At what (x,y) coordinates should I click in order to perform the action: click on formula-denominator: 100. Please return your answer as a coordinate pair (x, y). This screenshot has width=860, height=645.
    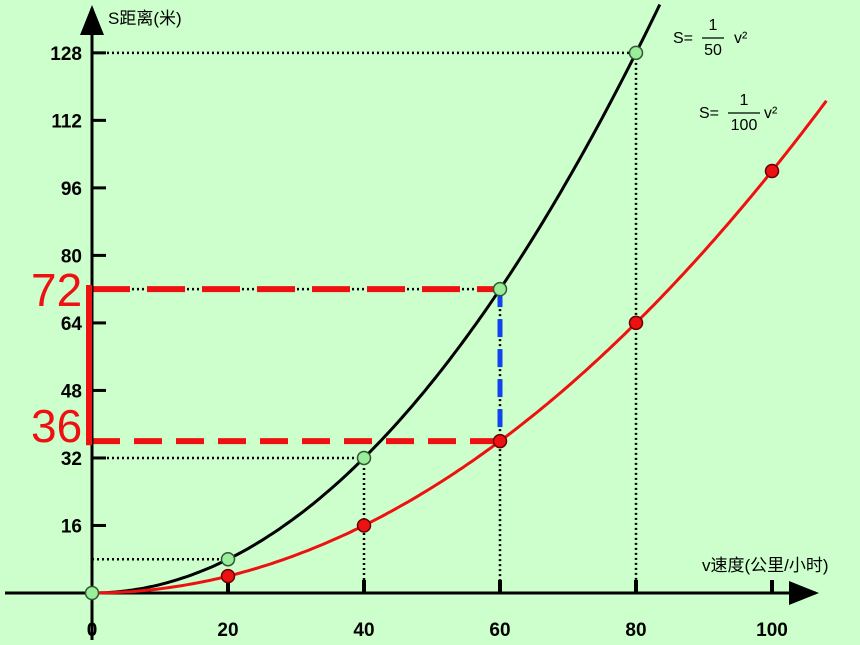
    Looking at the image, I should click on (744, 125).